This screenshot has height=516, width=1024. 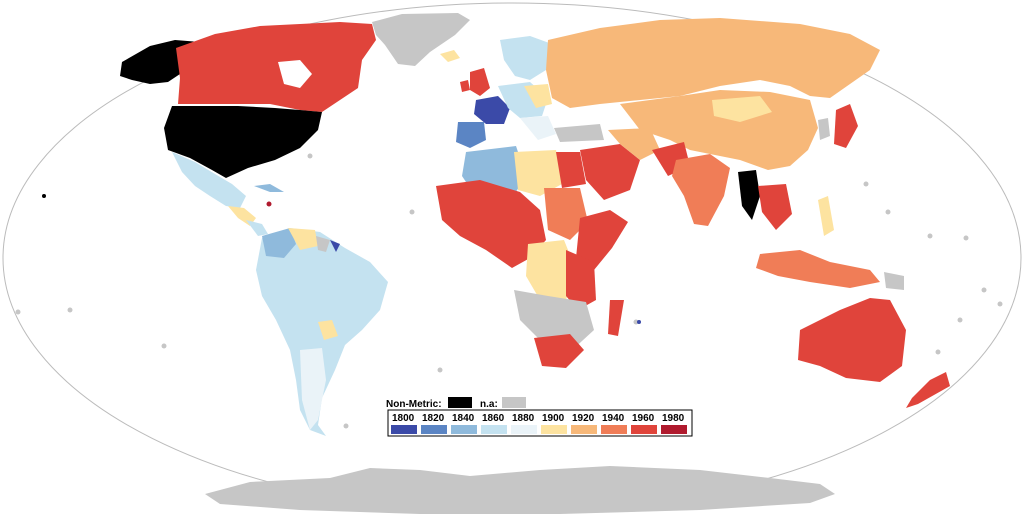 I want to click on iceland, so click(x=450, y=56).